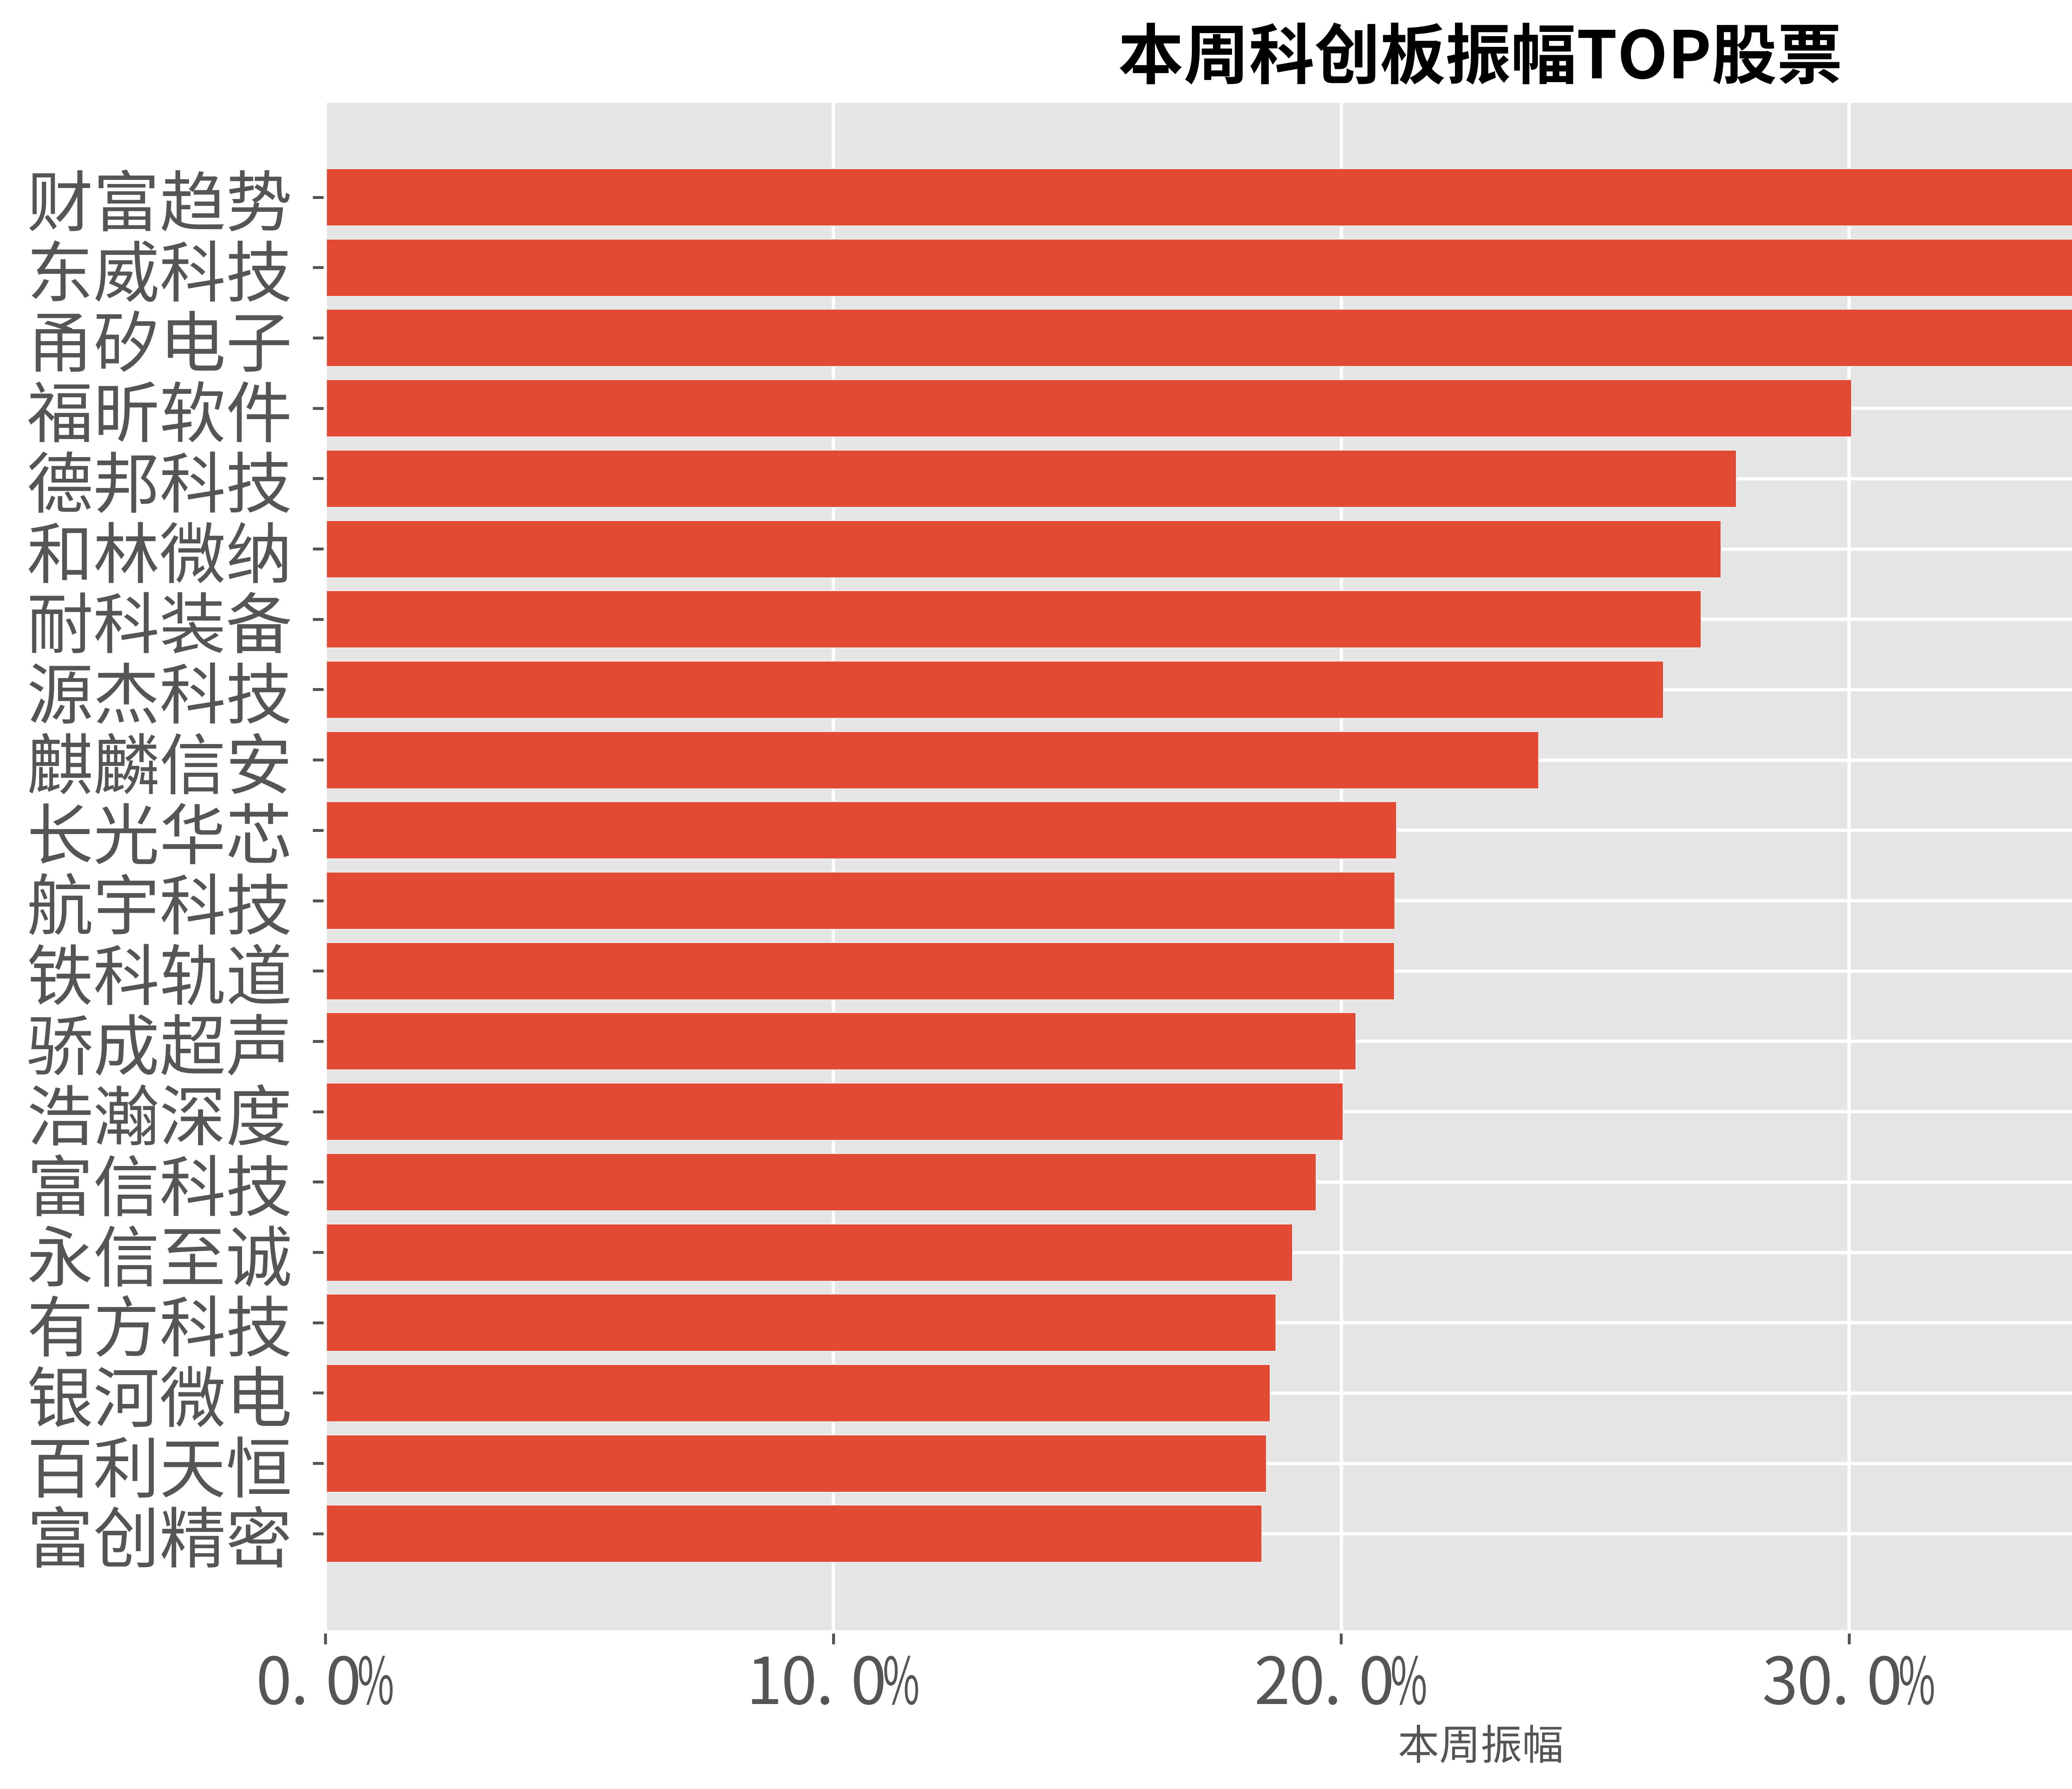  What do you see at coordinates (764, 1676) in the screenshot?
I see `x-tick-label-char: 1` at bounding box center [764, 1676].